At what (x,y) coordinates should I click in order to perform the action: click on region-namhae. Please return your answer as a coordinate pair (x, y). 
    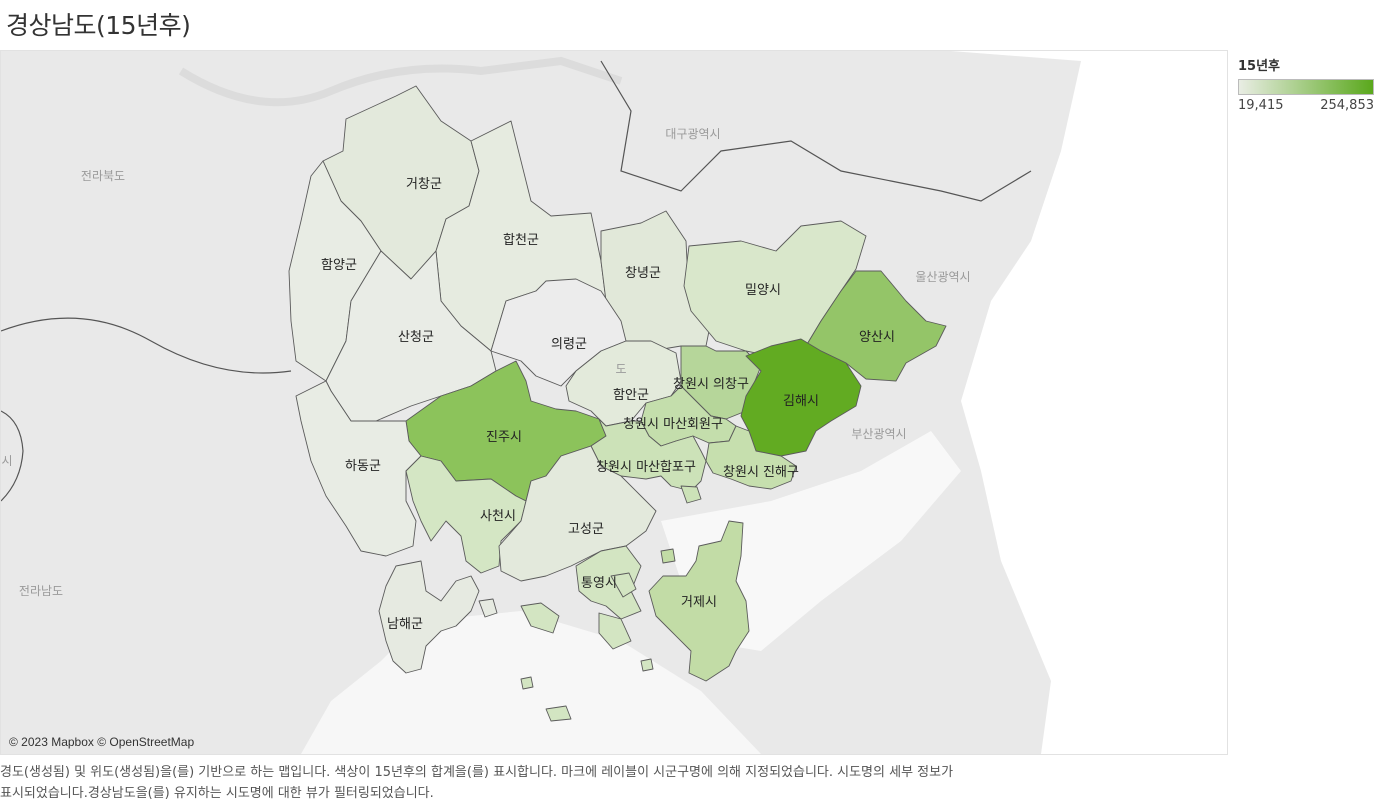
    Looking at the image, I should click on (429, 617).